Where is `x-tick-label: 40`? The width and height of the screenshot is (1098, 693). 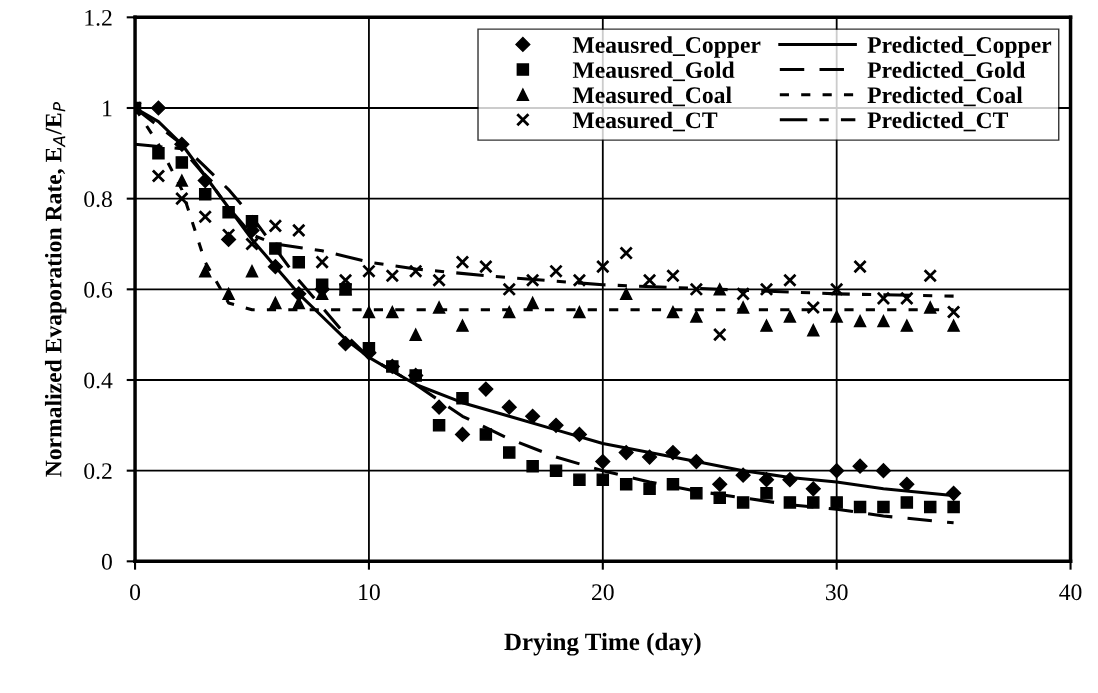
x-tick-label: 40 is located at coordinates (1070, 592).